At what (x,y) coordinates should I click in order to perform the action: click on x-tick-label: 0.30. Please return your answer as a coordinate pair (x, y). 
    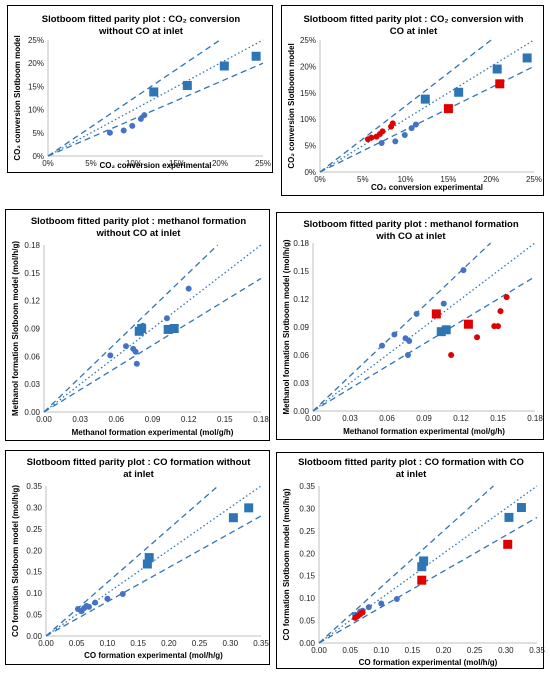
    Looking at the image, I should click on (506, 650).